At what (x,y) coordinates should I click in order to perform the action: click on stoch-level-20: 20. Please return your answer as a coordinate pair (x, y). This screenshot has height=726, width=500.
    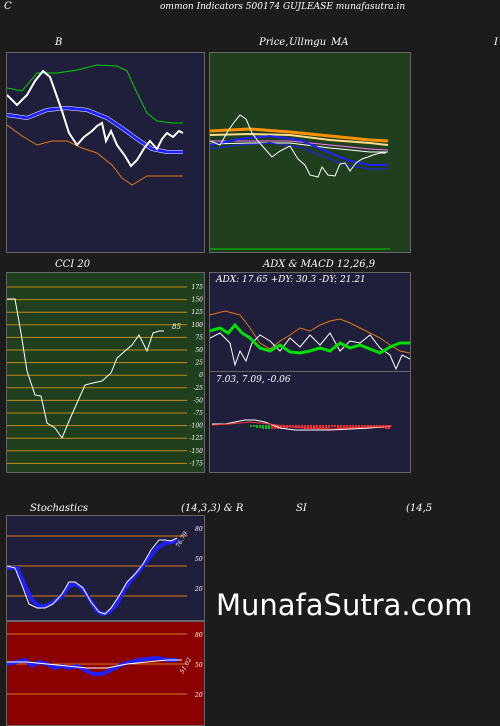
    Looking at the image, I should click on (198, 589).